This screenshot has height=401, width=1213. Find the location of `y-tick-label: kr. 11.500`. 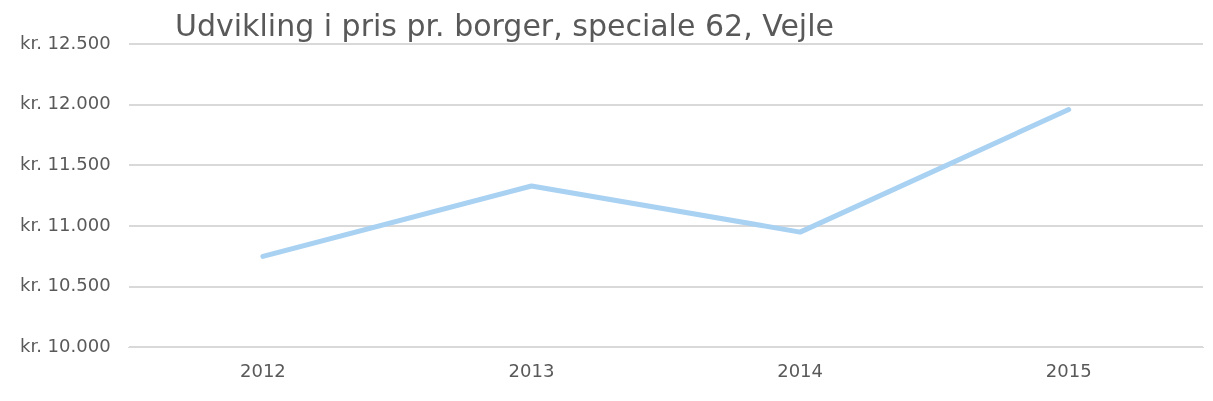

y-tick-label: kr. 11.500 is located at coordinates (65, 164).